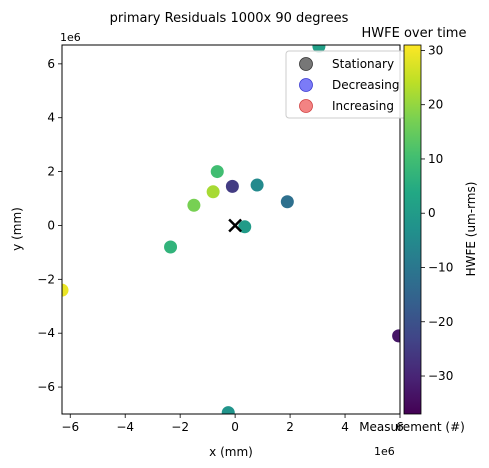 Image resolution: width=489 pixels, height=468 pixels. What do you see at coordinates (400, 427) in the screenshot?
I see `x-tick-label-6: 6` at bounding box center [400, 427].